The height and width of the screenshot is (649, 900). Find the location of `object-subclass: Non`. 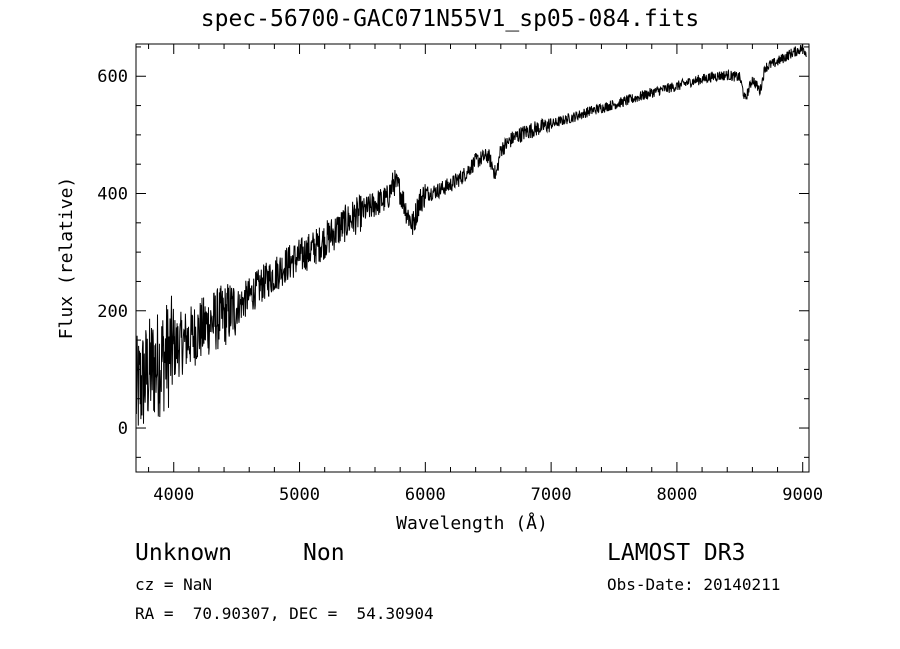

object-subclass: Non is located at coordinates (324, 553).